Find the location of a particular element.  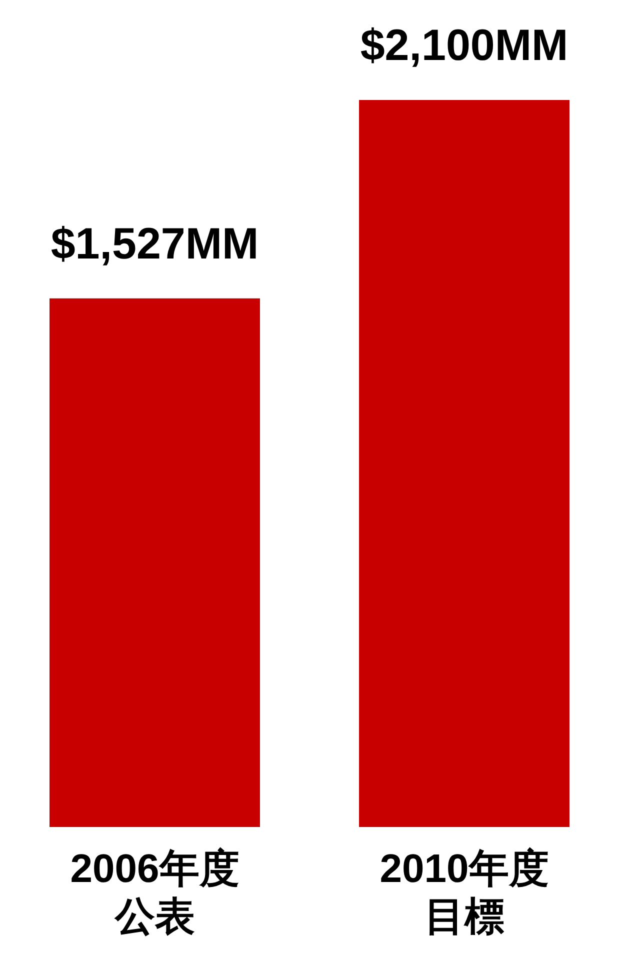

data-label: $2,100MM is located at coordinates (464, 45).